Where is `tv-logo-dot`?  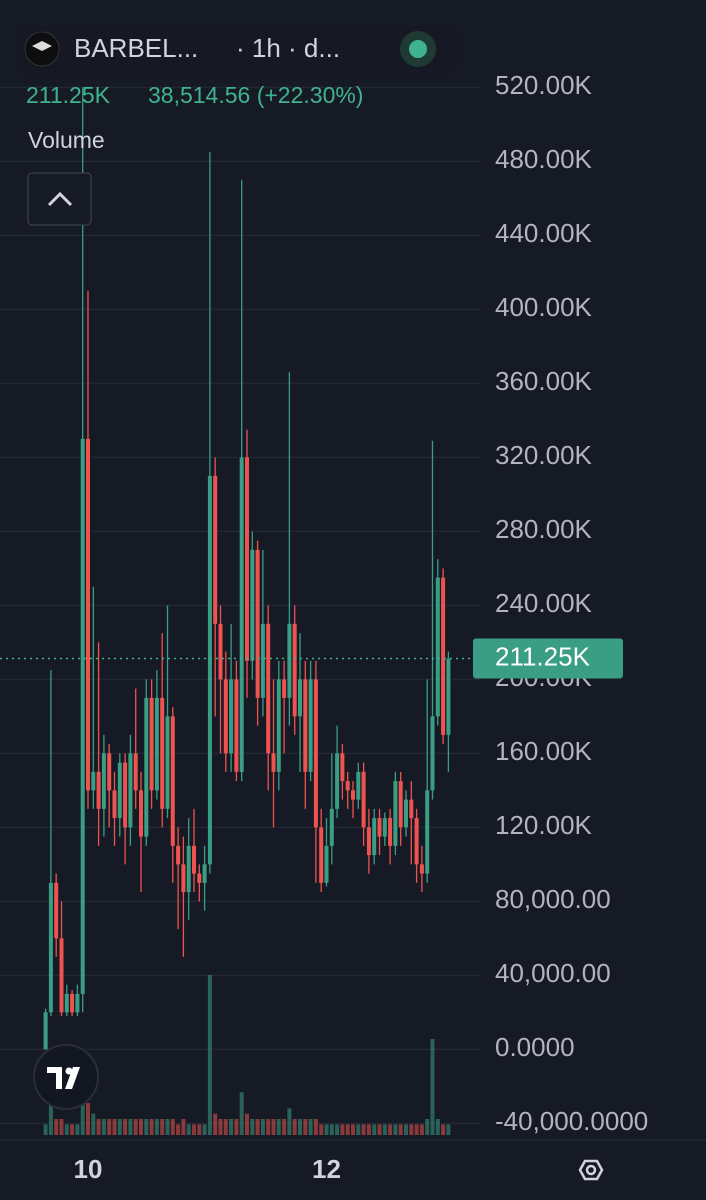 tv-logo-dot is located at coordinates (69, 1071).